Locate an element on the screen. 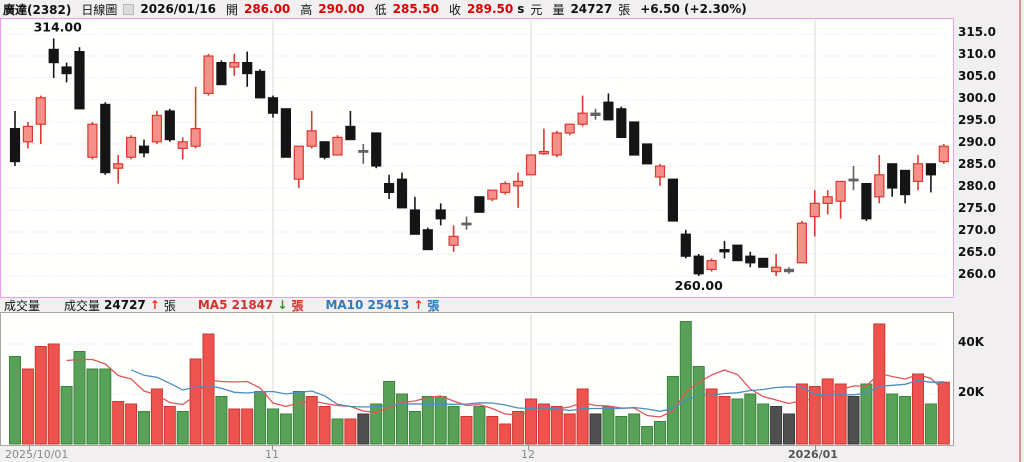 The height and width of the screenshot is (462, 1024). price-axis-label: 310.0 is located at coordinates (977, 54).